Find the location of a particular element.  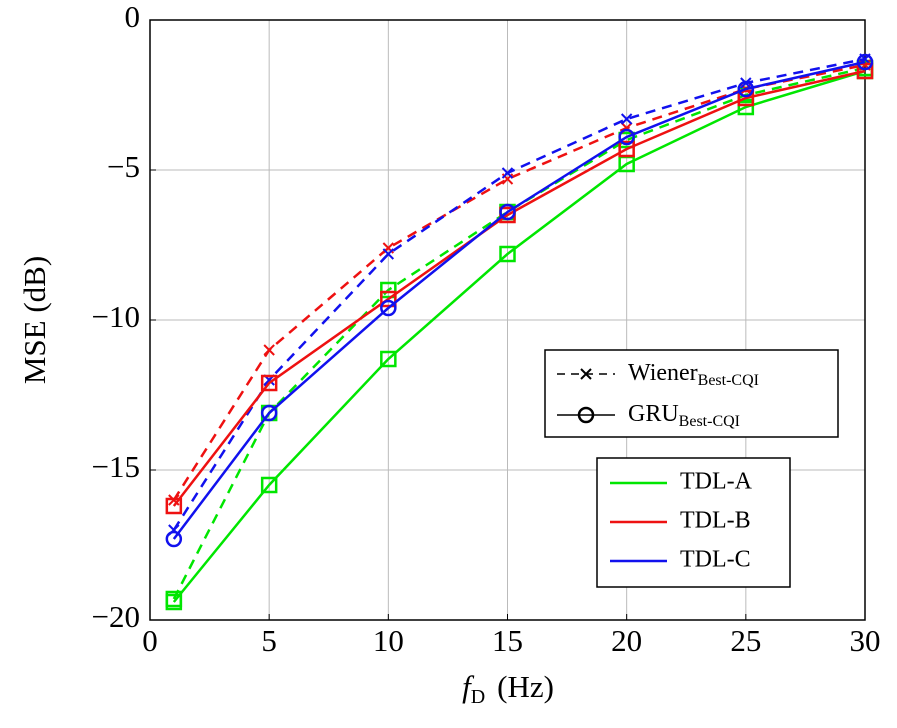

legend-label: GRUBest-CQI is located at coordinates (684, 415).